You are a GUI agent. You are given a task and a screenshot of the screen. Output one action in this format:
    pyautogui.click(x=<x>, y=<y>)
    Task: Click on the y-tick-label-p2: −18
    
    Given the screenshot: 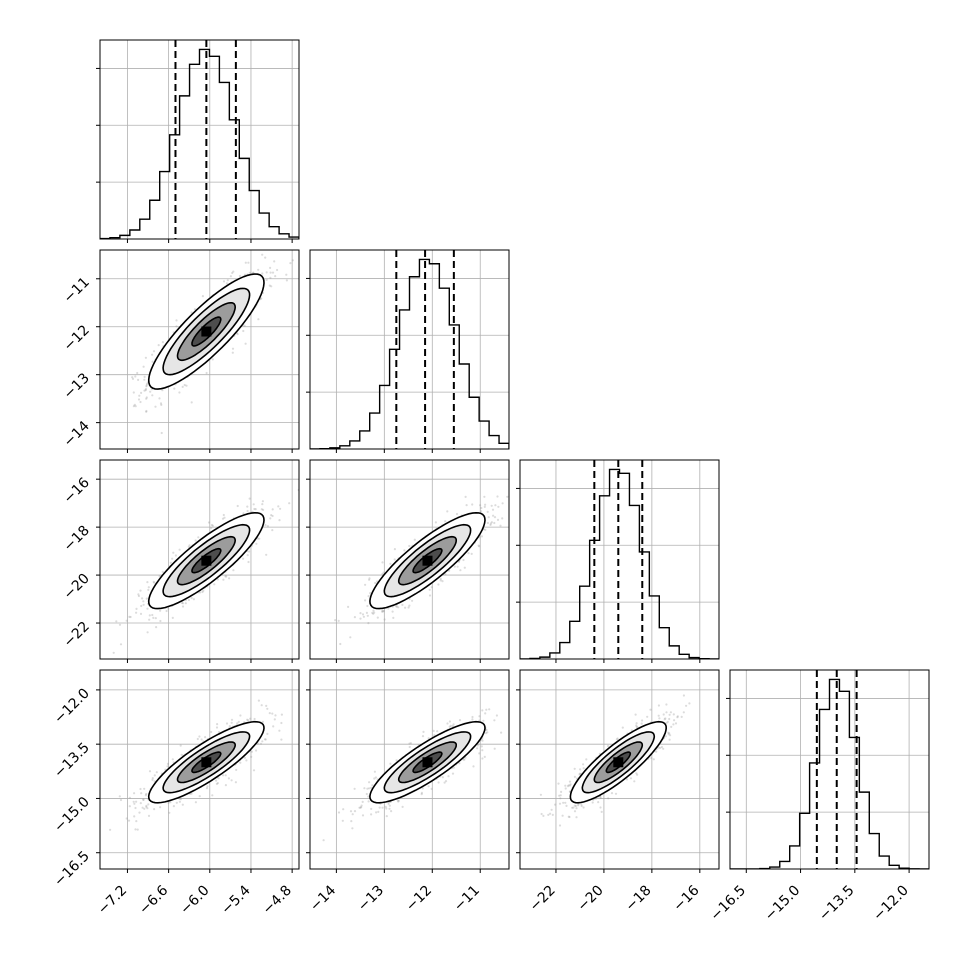 What is the action you would take?
    pyautogui.click(x=77, y=539)
    